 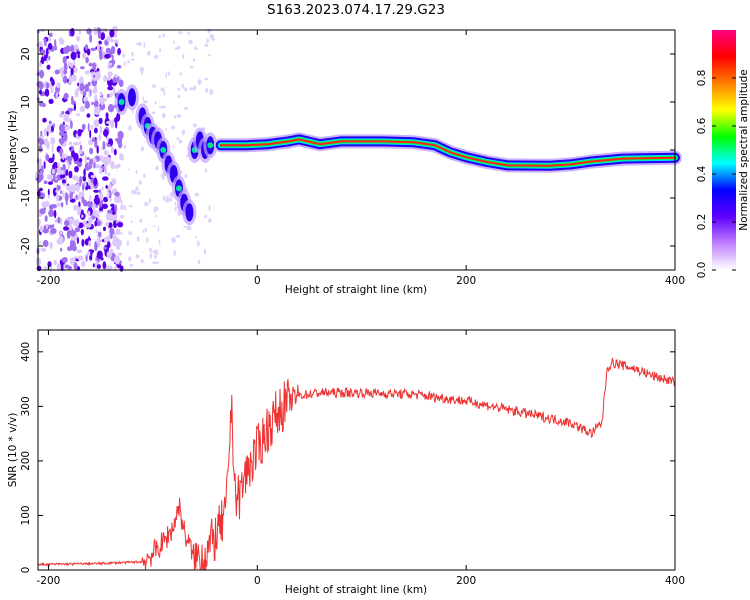 I want to click on spectrogram-y-axis-label: Frequency (Hz), so click(x=13, y=149).